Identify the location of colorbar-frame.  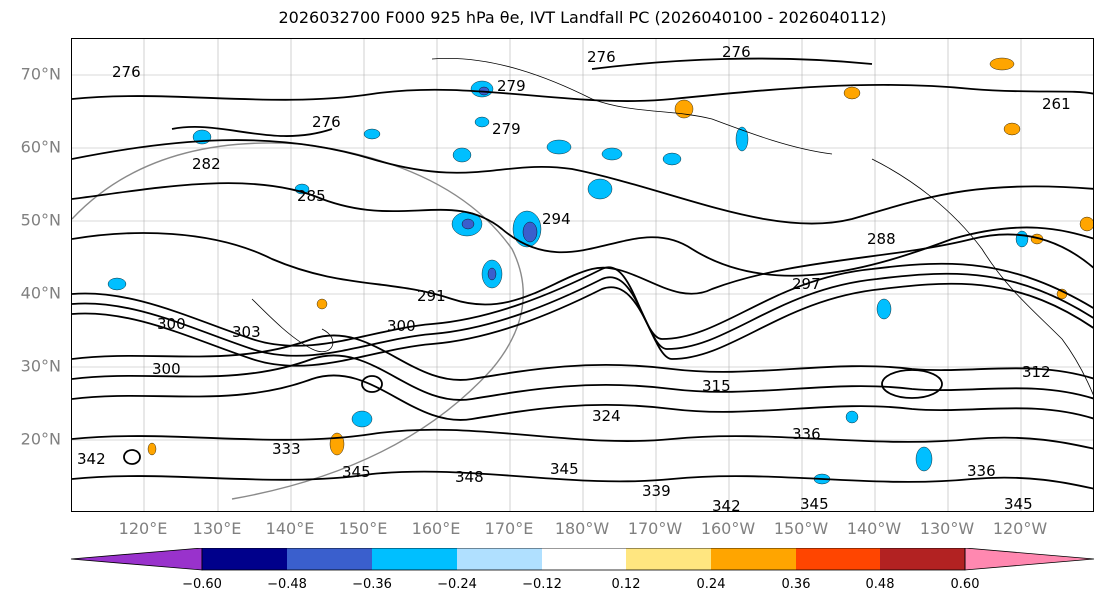
(583, 559).